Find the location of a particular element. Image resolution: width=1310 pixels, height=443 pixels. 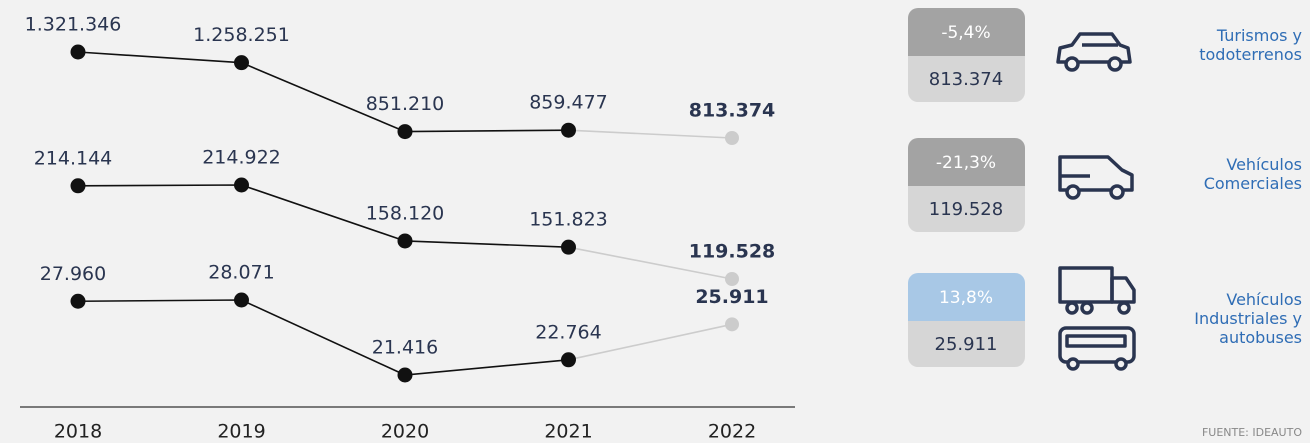

value-label: 119.528 is located at coordinates (732, 252).